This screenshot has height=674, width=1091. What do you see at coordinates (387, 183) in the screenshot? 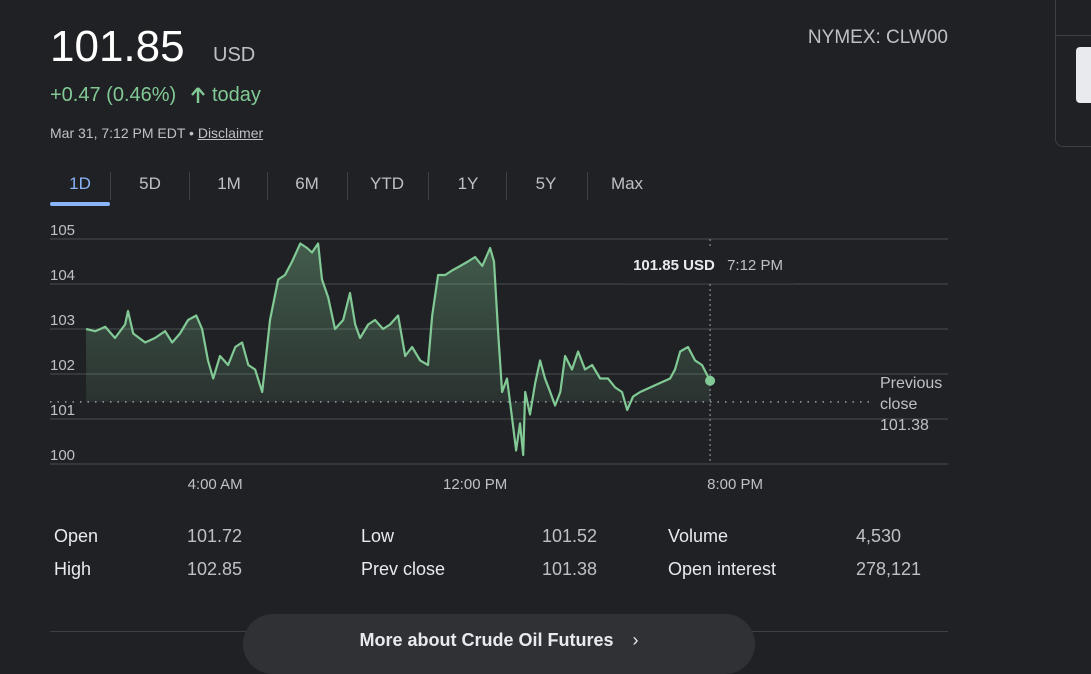
I see `tab: YTD` at bounding box center [387, 183].